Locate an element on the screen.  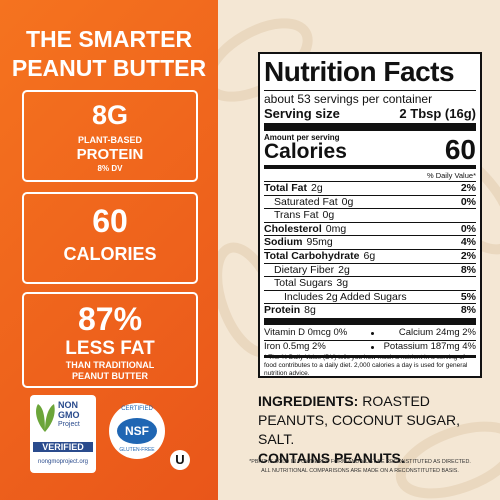
logo-text: CERTIFIED is located at coordinates (137, 409).